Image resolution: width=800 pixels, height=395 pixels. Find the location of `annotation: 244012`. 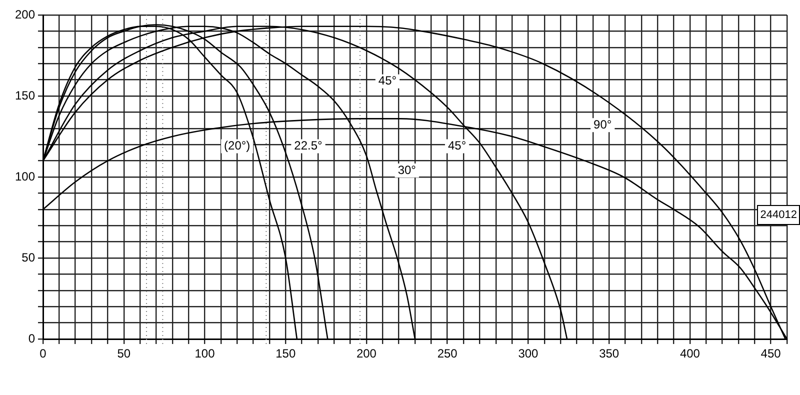

annotation: 244012 is located at coordinates (778, 215).